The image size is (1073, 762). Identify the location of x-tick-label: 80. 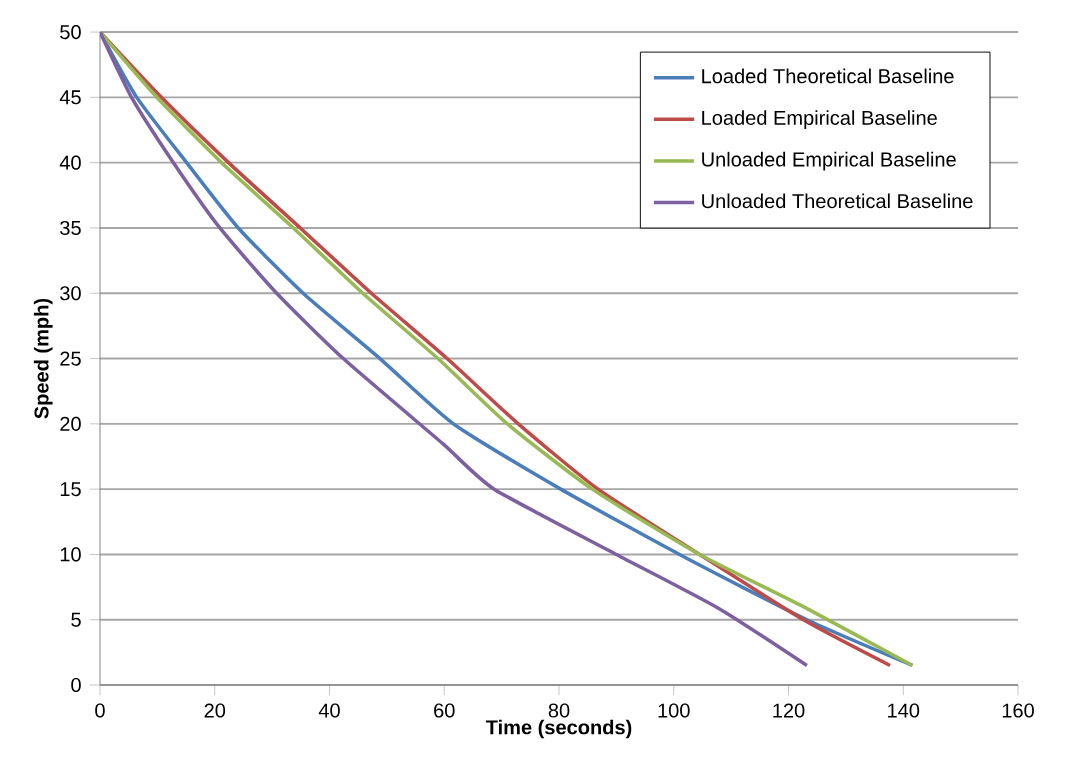
(559, 710).